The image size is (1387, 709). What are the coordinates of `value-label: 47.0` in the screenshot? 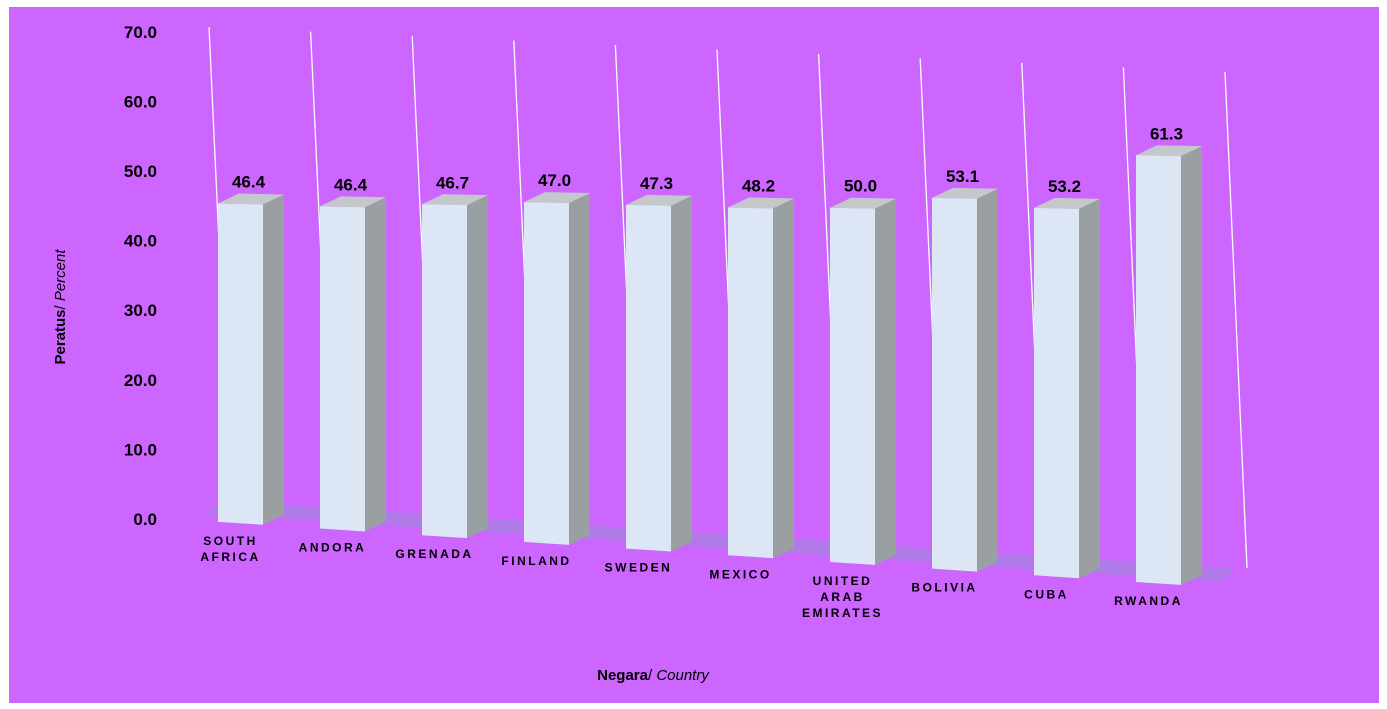 It's located at (554, 180).